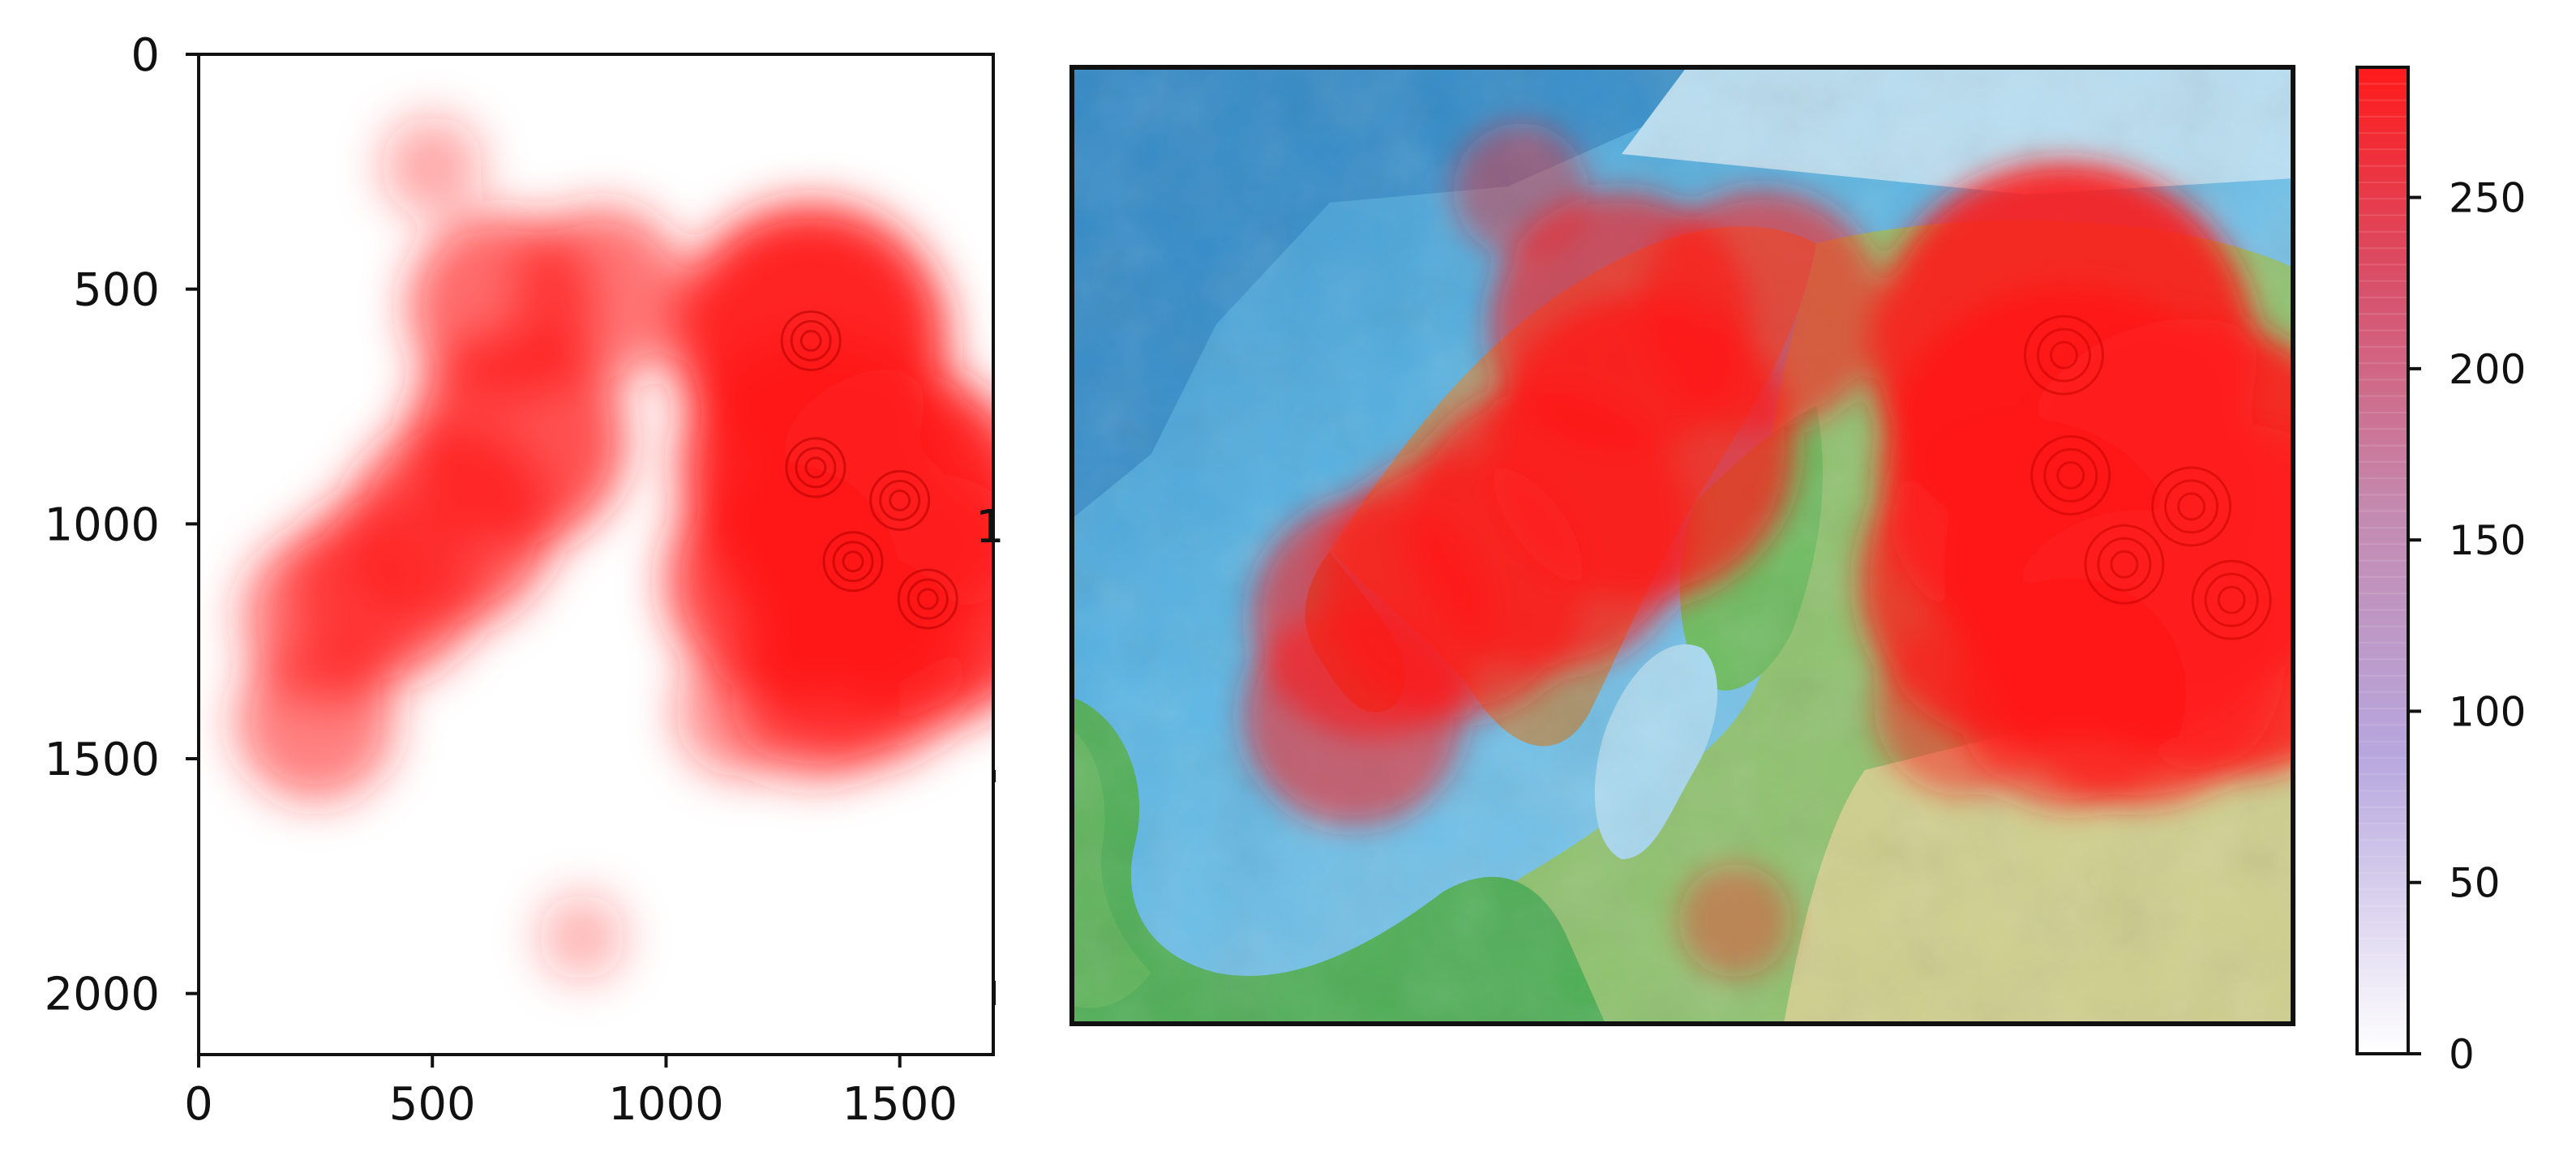 The height and width of the screenshot is (1164, 2576). Describe the element at coordinates (102, 760) in the screenshot. I see `y-tick-label: 1500` at that location.